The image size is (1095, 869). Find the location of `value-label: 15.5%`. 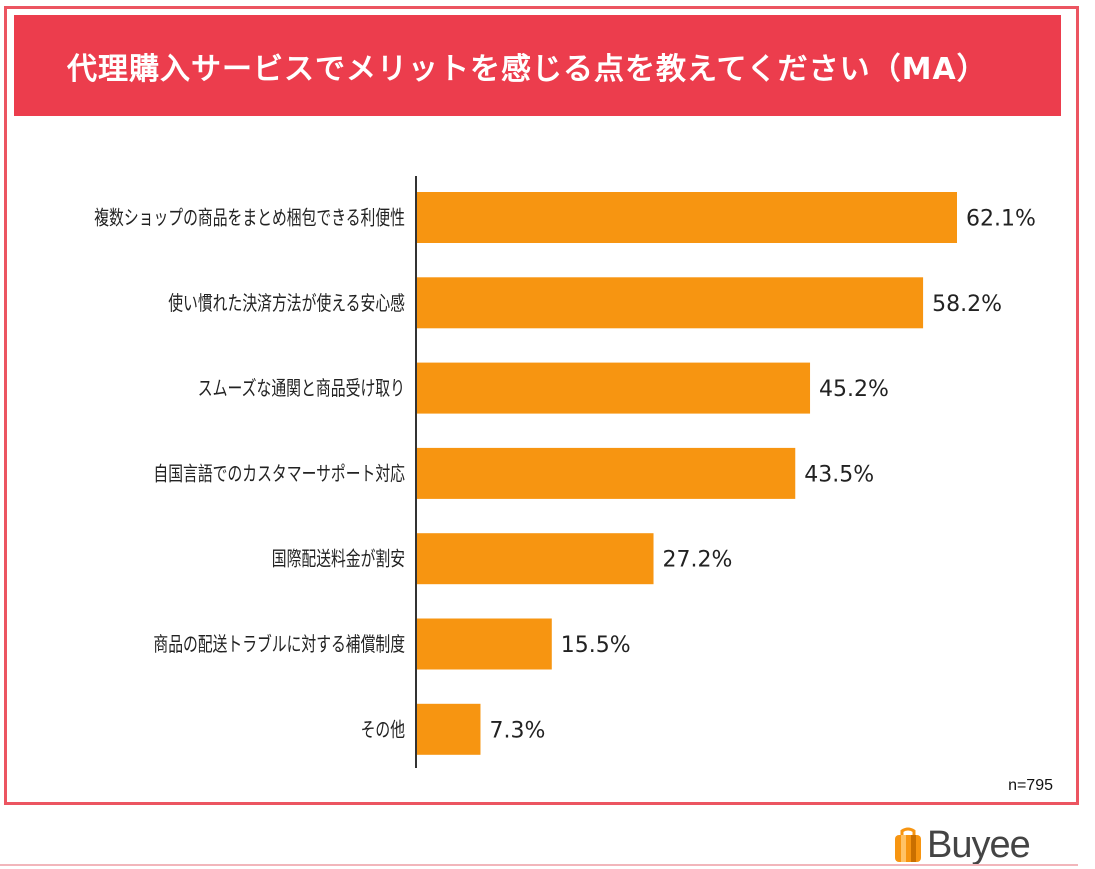

value-label: 15.5% is located at coordinates (596, 645).